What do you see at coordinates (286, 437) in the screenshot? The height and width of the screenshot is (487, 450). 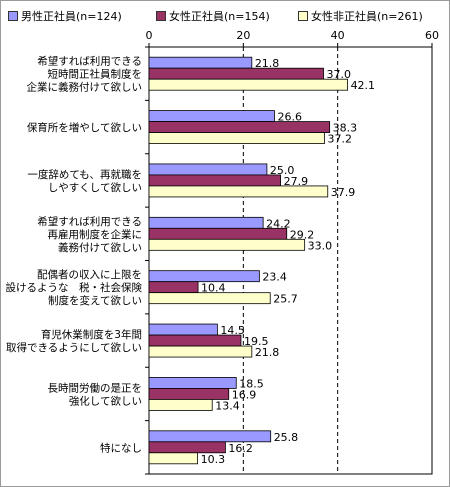 I see `data-label-series-1: 25.8` at bounding box center [286, 437].